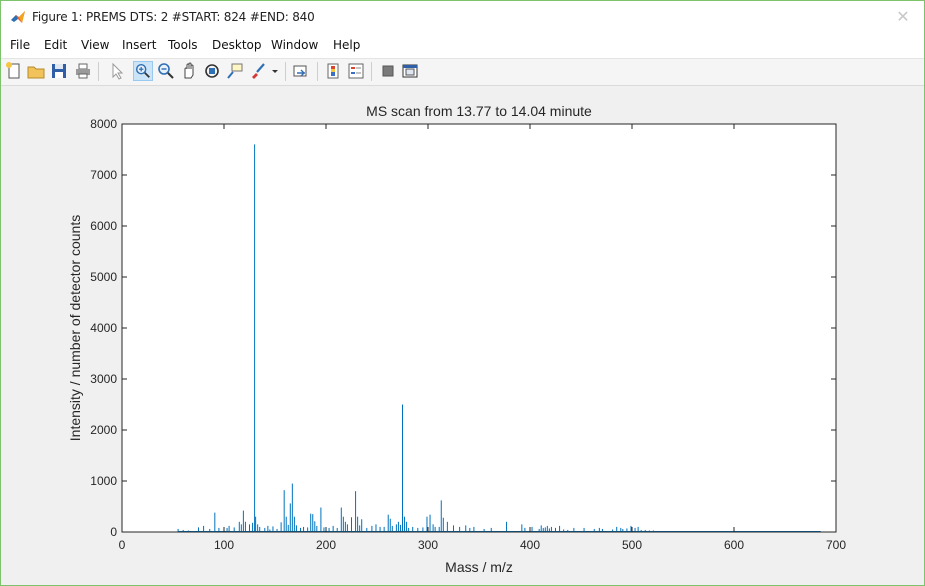 This screenshot has width=925, height=586. Describe the element at coordinates (326, 545) in the screenshot. I see `x-tick-label: 200` at that location.